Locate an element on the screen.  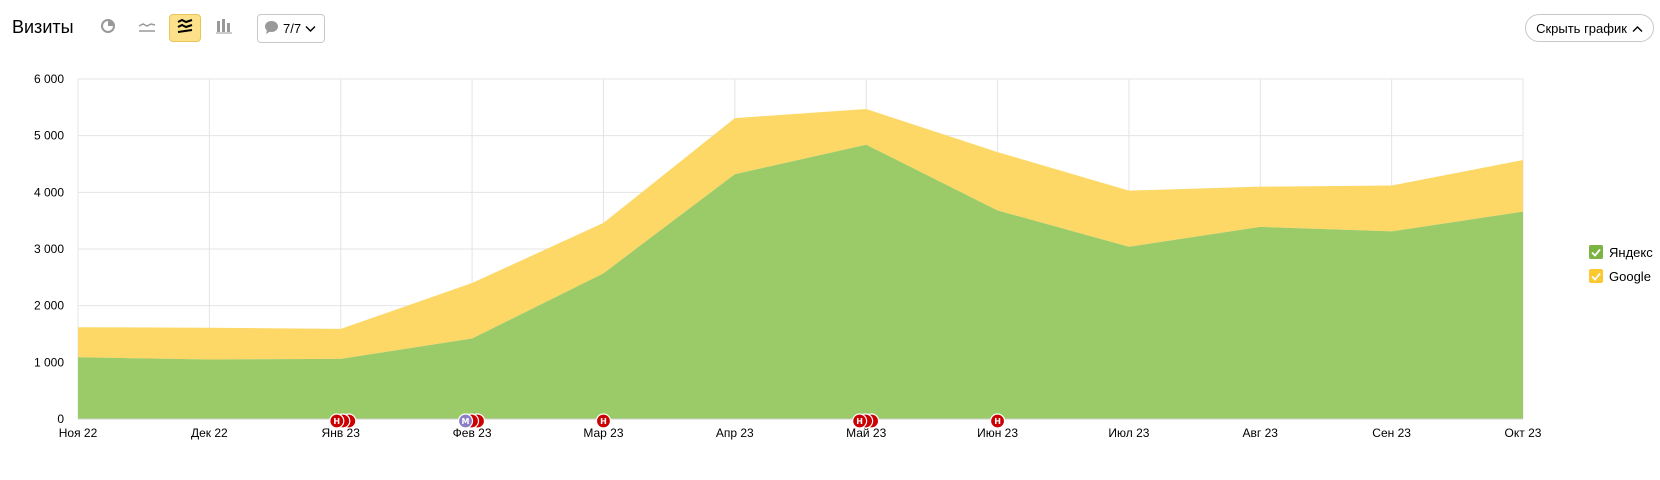
stacked-area-icon is located at coordinates (185, 28).